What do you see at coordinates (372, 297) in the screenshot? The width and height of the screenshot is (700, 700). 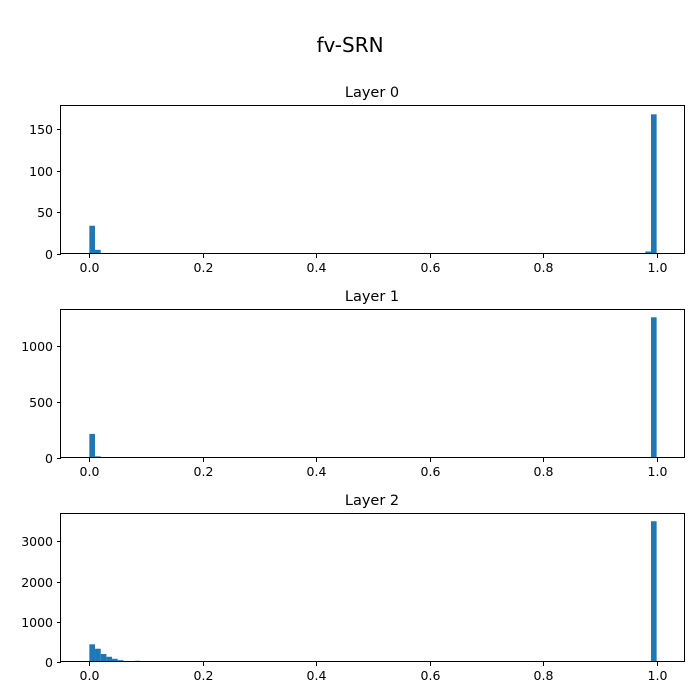 I see `subplot-title: Layer 1` at bounding box center [372, 297].